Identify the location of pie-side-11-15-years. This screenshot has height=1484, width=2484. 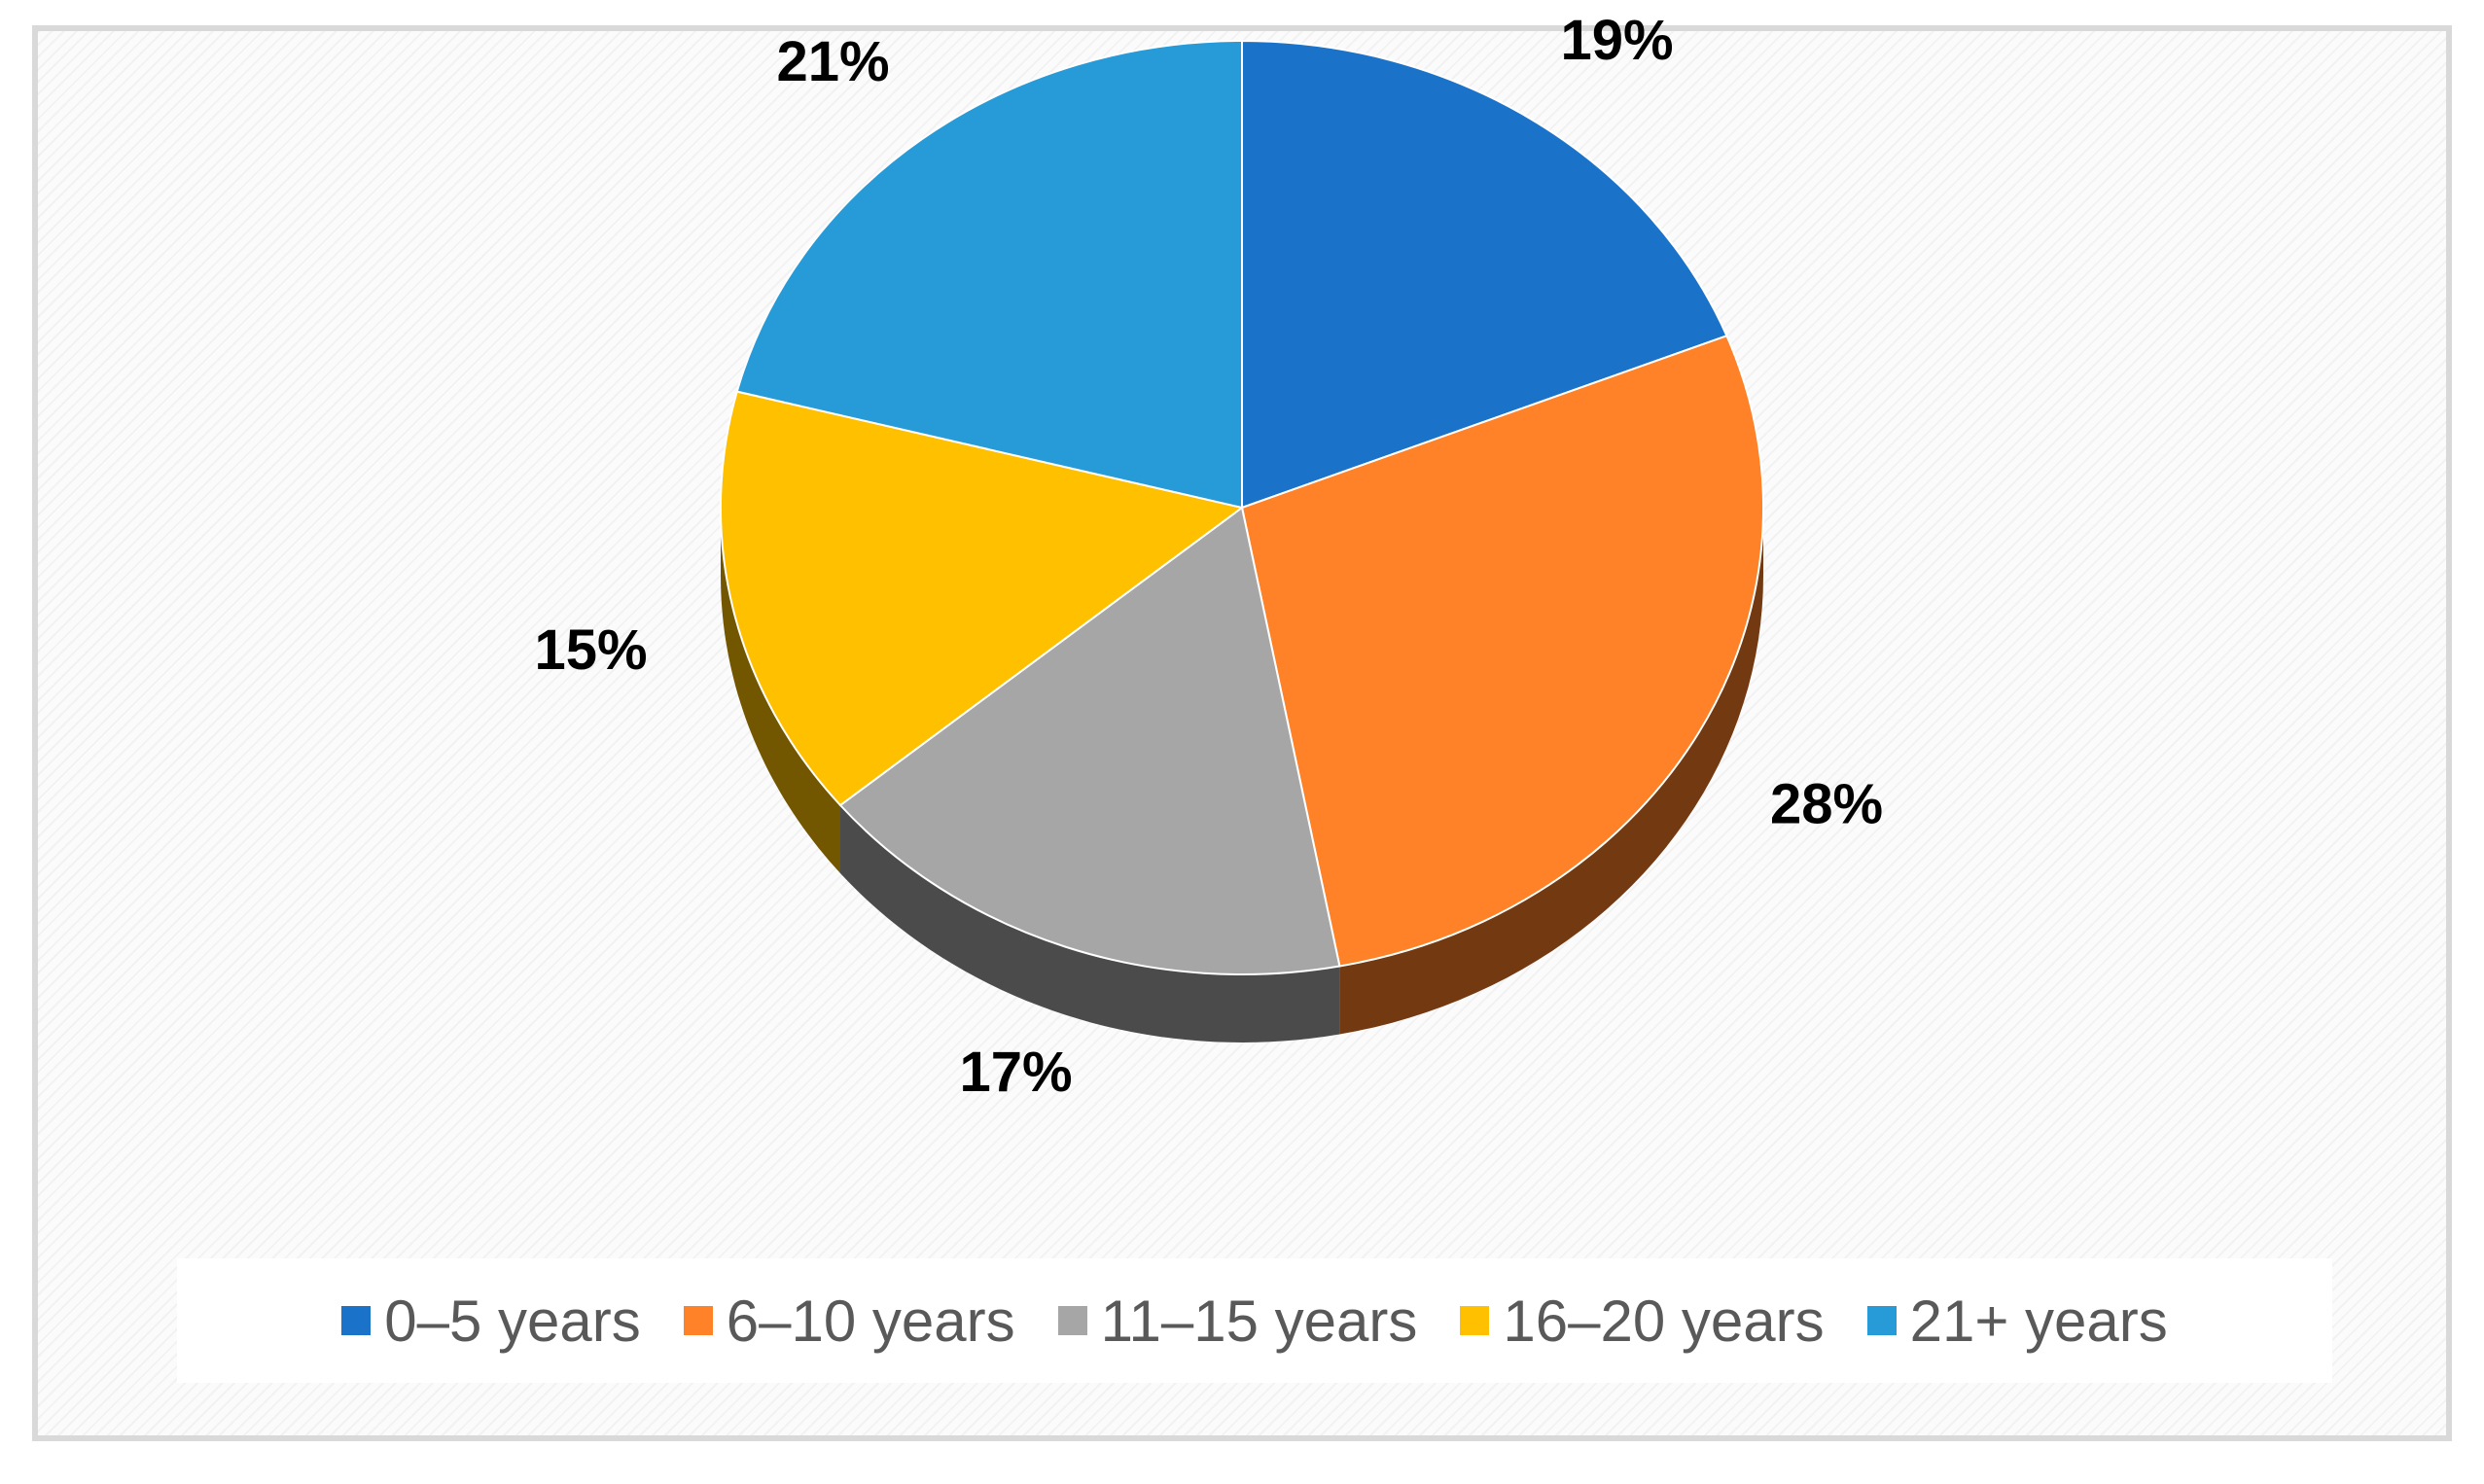
(1090, 924).